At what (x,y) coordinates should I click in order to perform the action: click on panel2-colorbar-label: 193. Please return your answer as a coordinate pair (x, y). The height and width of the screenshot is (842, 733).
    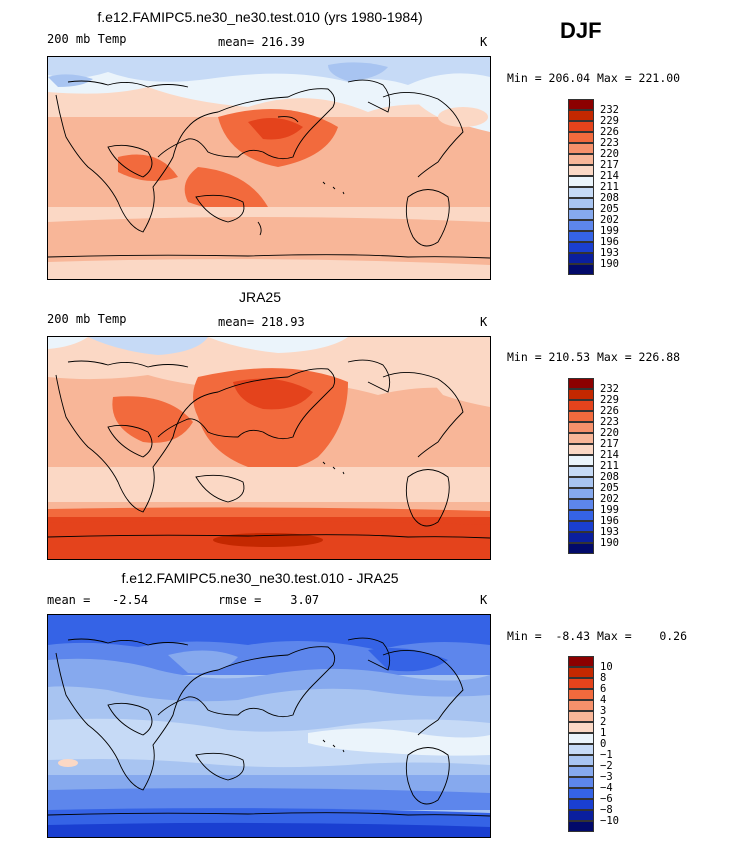
    Looking at the image, I should click on (609, 532).